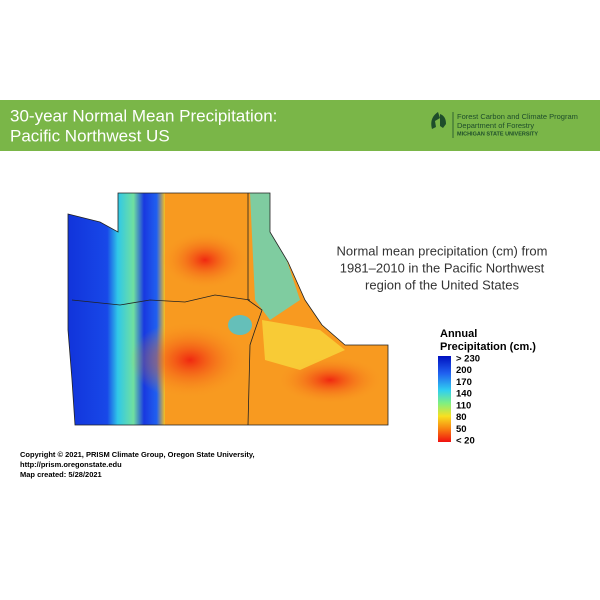  I want to click on legend-title: Precipitation (cm.), so click(488, 347).